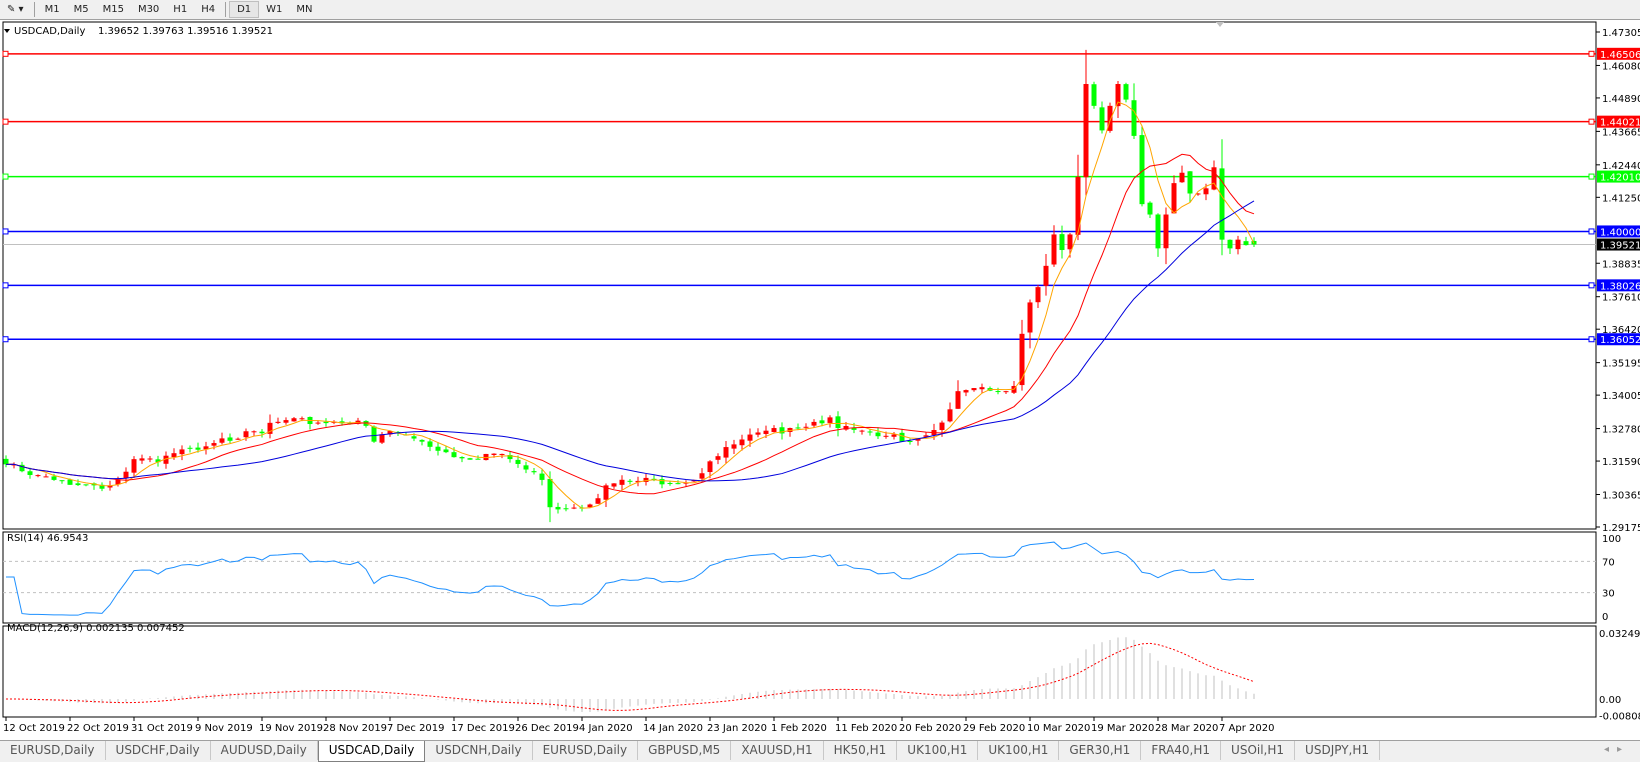 This screenshot has height=762, width=1640. I want to click on macd-pane-frame, so click(799, 671).